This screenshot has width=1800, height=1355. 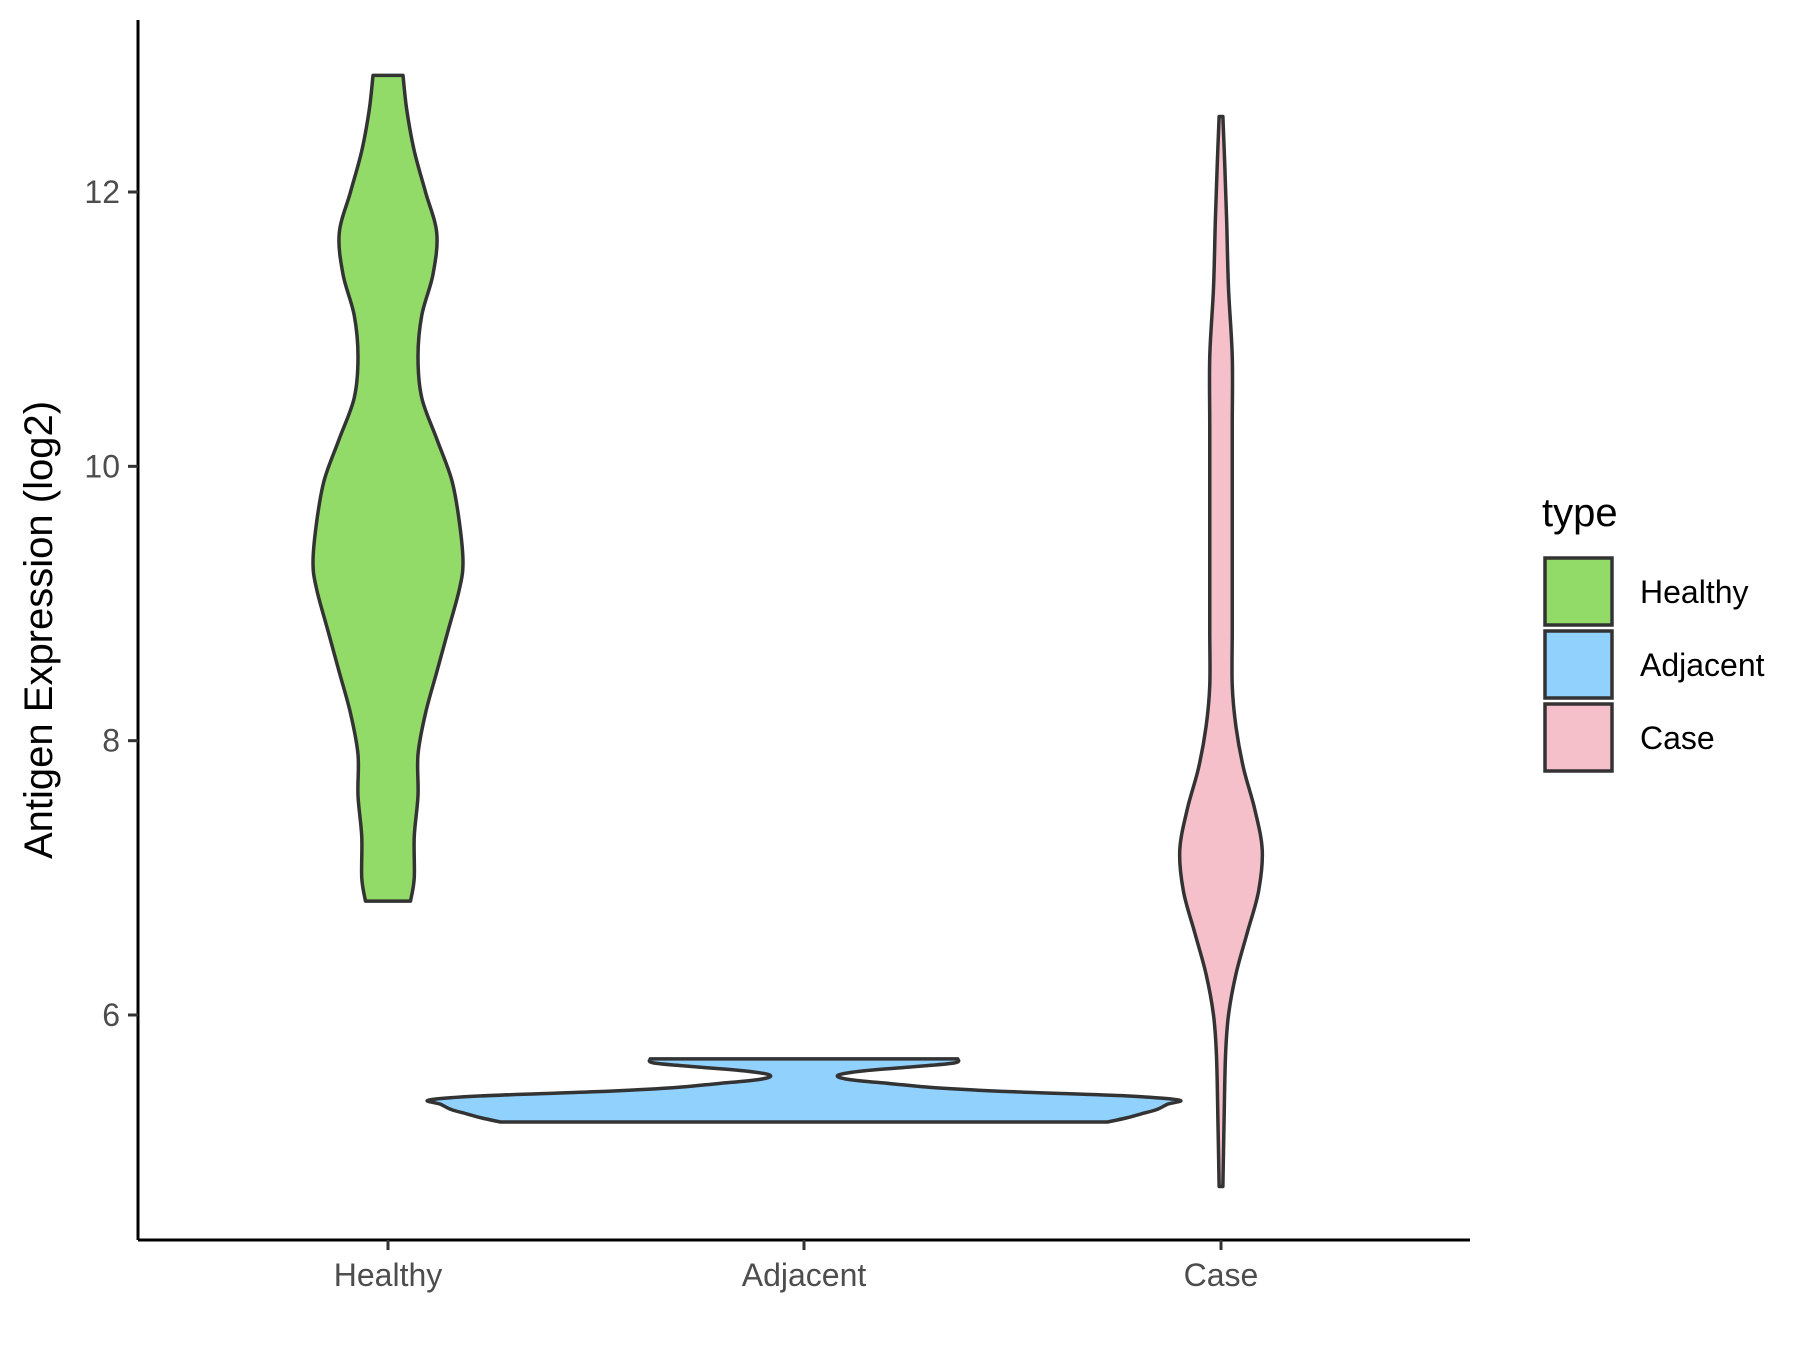 I want to click on legend-label-case: Case, so click(x=1677, y=738).